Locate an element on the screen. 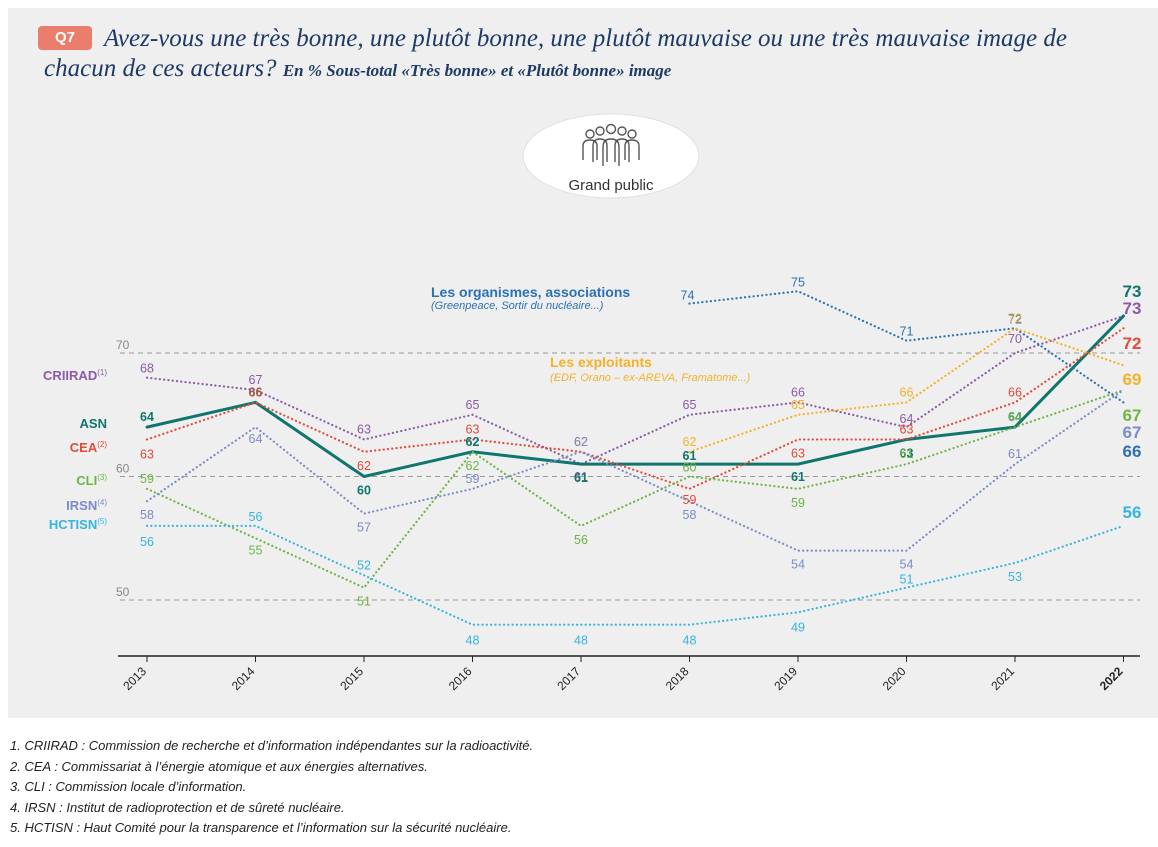  data-label-irsn-2021: 61 is located at coordinates (1015, 454).